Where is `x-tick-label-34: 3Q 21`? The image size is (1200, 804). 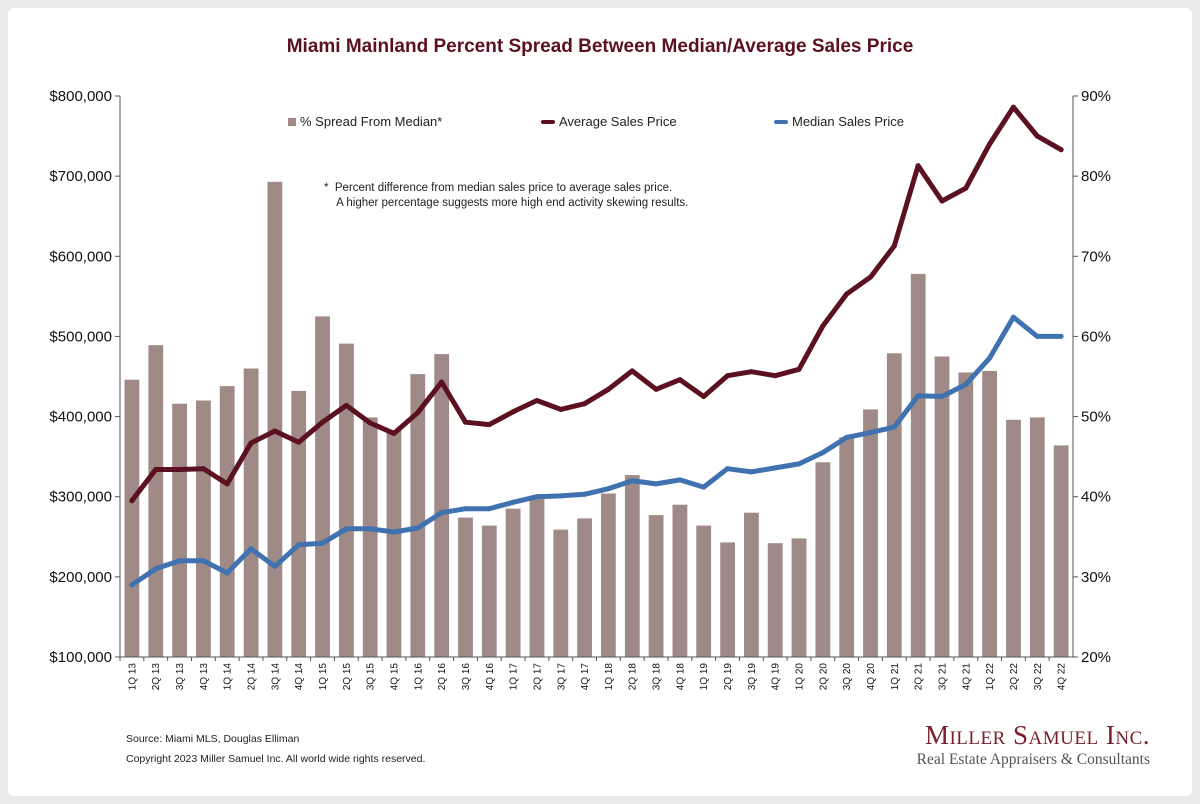
x-tick-label-34: 3Q 21 is located at coordinates (942, 677).